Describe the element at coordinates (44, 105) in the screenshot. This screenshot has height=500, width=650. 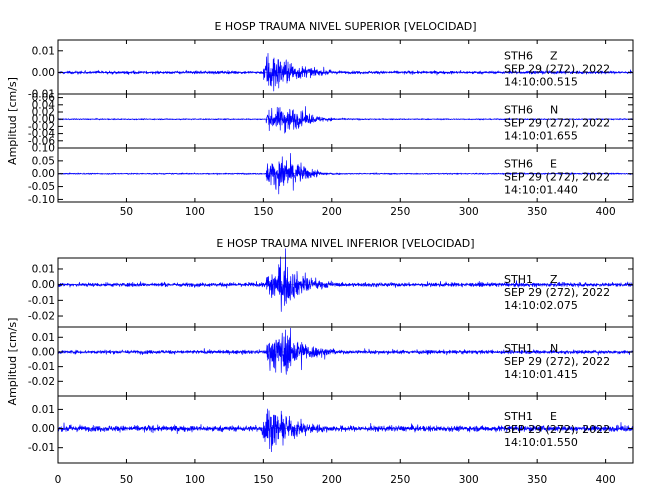
I see `y-tick-label: 0.04` at that location.